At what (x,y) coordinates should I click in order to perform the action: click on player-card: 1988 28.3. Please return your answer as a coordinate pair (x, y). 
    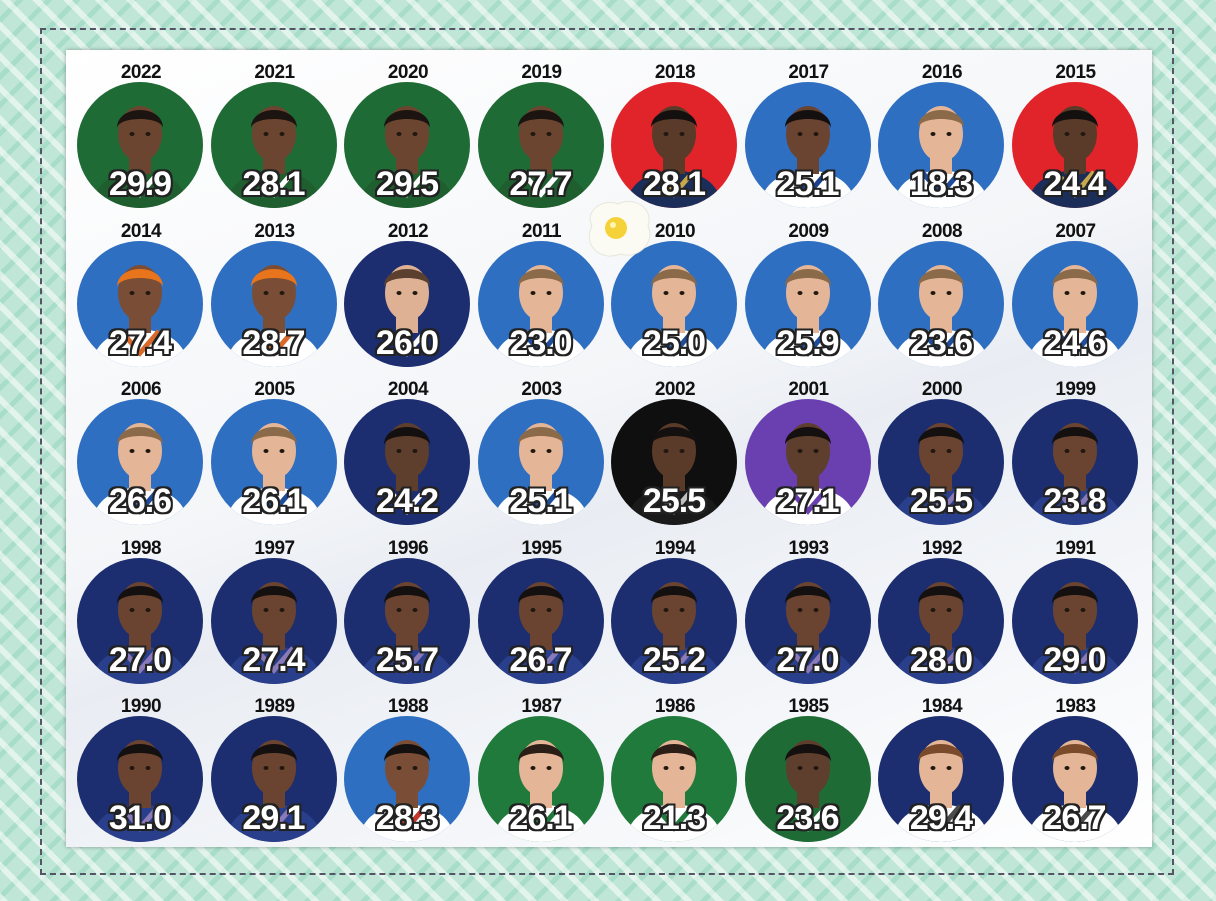
    Looking at the image, I should click on (408, 771).